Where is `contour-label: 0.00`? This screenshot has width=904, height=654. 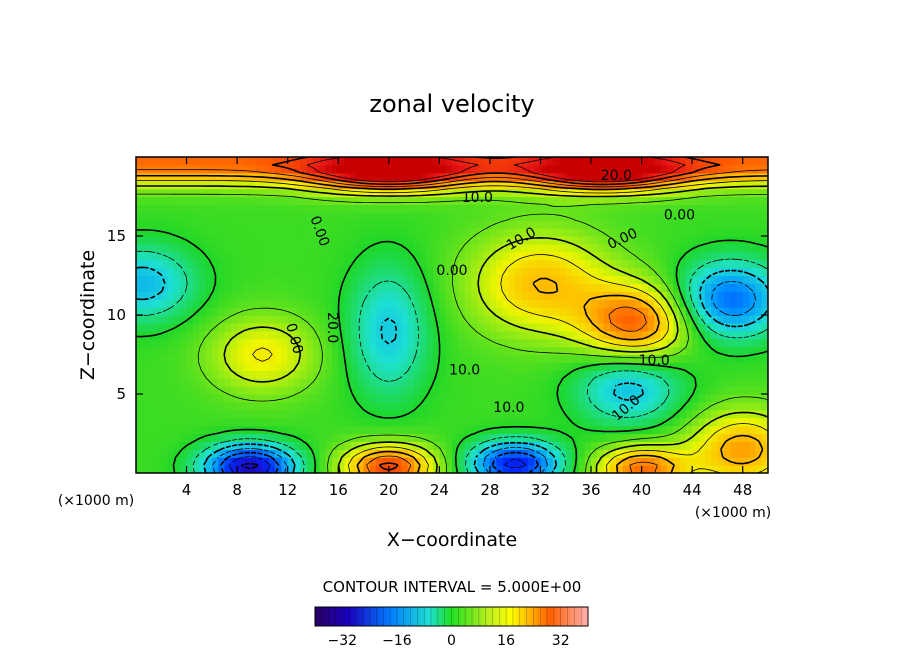
contour-label: 0.00 is located at coordinates (679, 215).